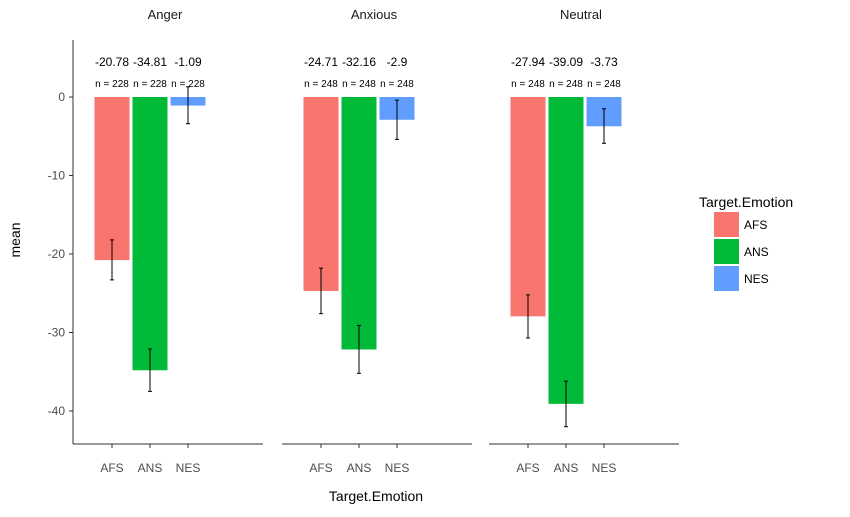  I want to click on x-axis-title: Target.Emotion, so click(376, 496).